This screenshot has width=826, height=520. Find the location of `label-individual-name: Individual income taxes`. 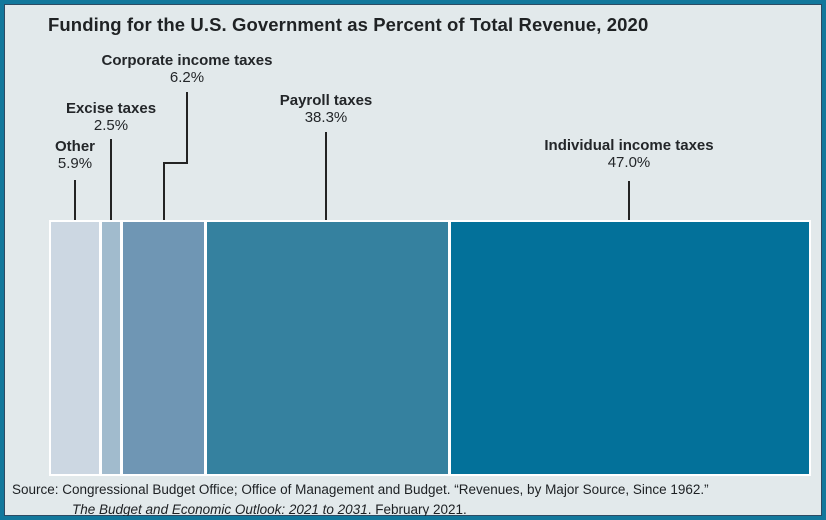

label-individual-name: Individual income taxes is located at coordinates (629, 145).